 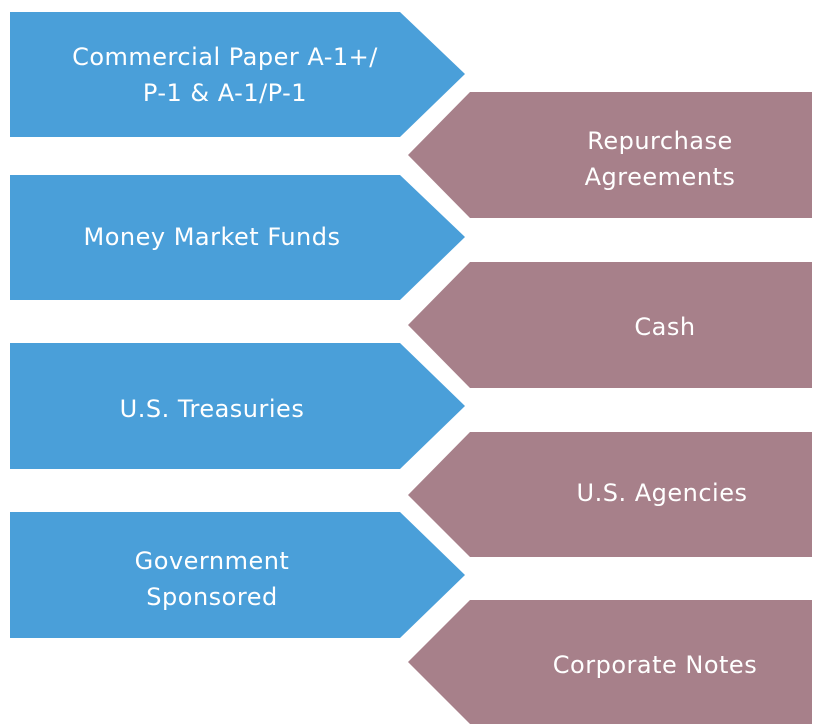 What do you see at coordinates (225, 57) in the screenshot?
I see `item-label: Commercial Paper A-1+/` at bounding box center [225, 57].